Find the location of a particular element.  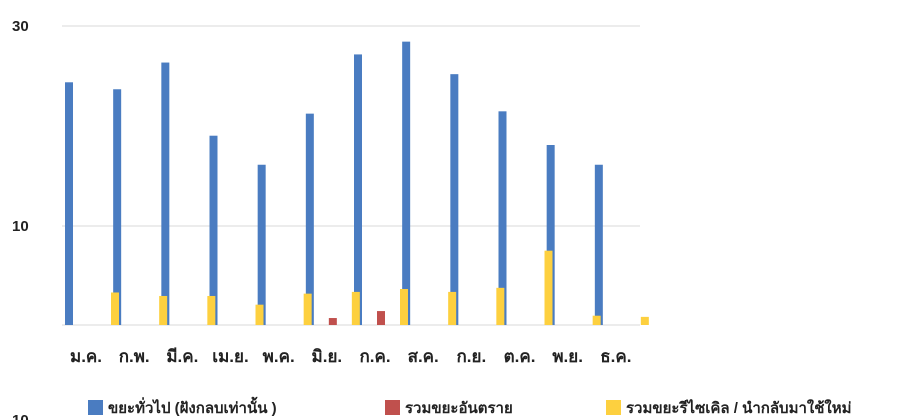

legend-label: ขยะทั่วไป (ฝังกลบเท่านั้น ) is located at coordinates (192, 406).